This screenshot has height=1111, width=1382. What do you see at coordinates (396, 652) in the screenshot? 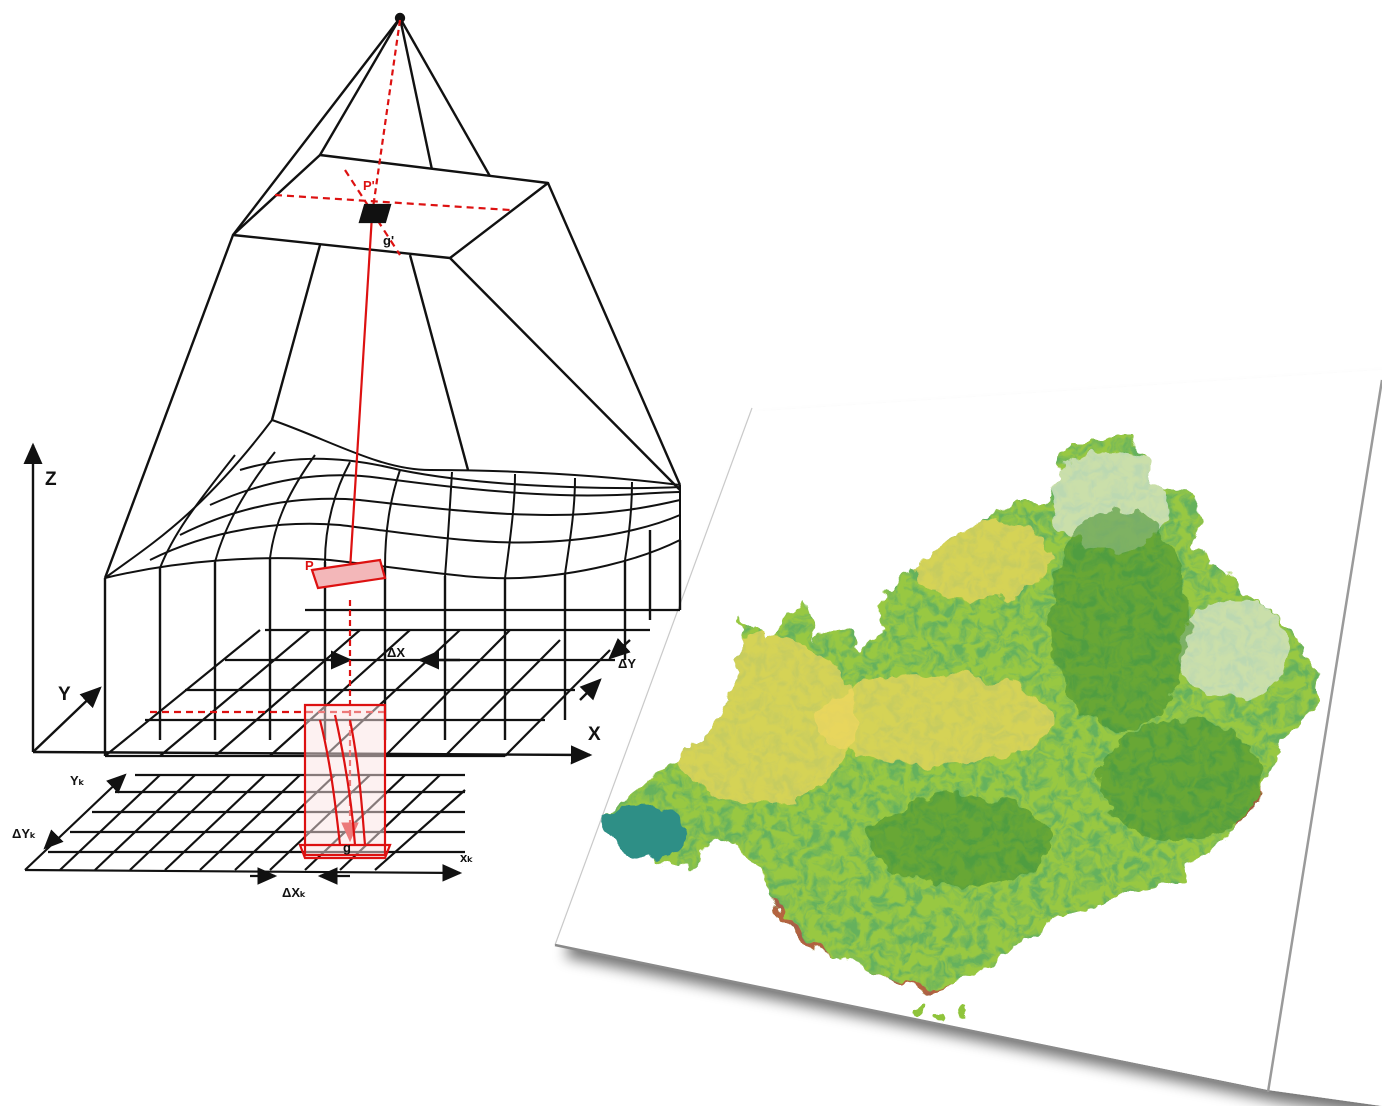
I see `delta-x-label: ΔX` at bounding box center [396, 652].